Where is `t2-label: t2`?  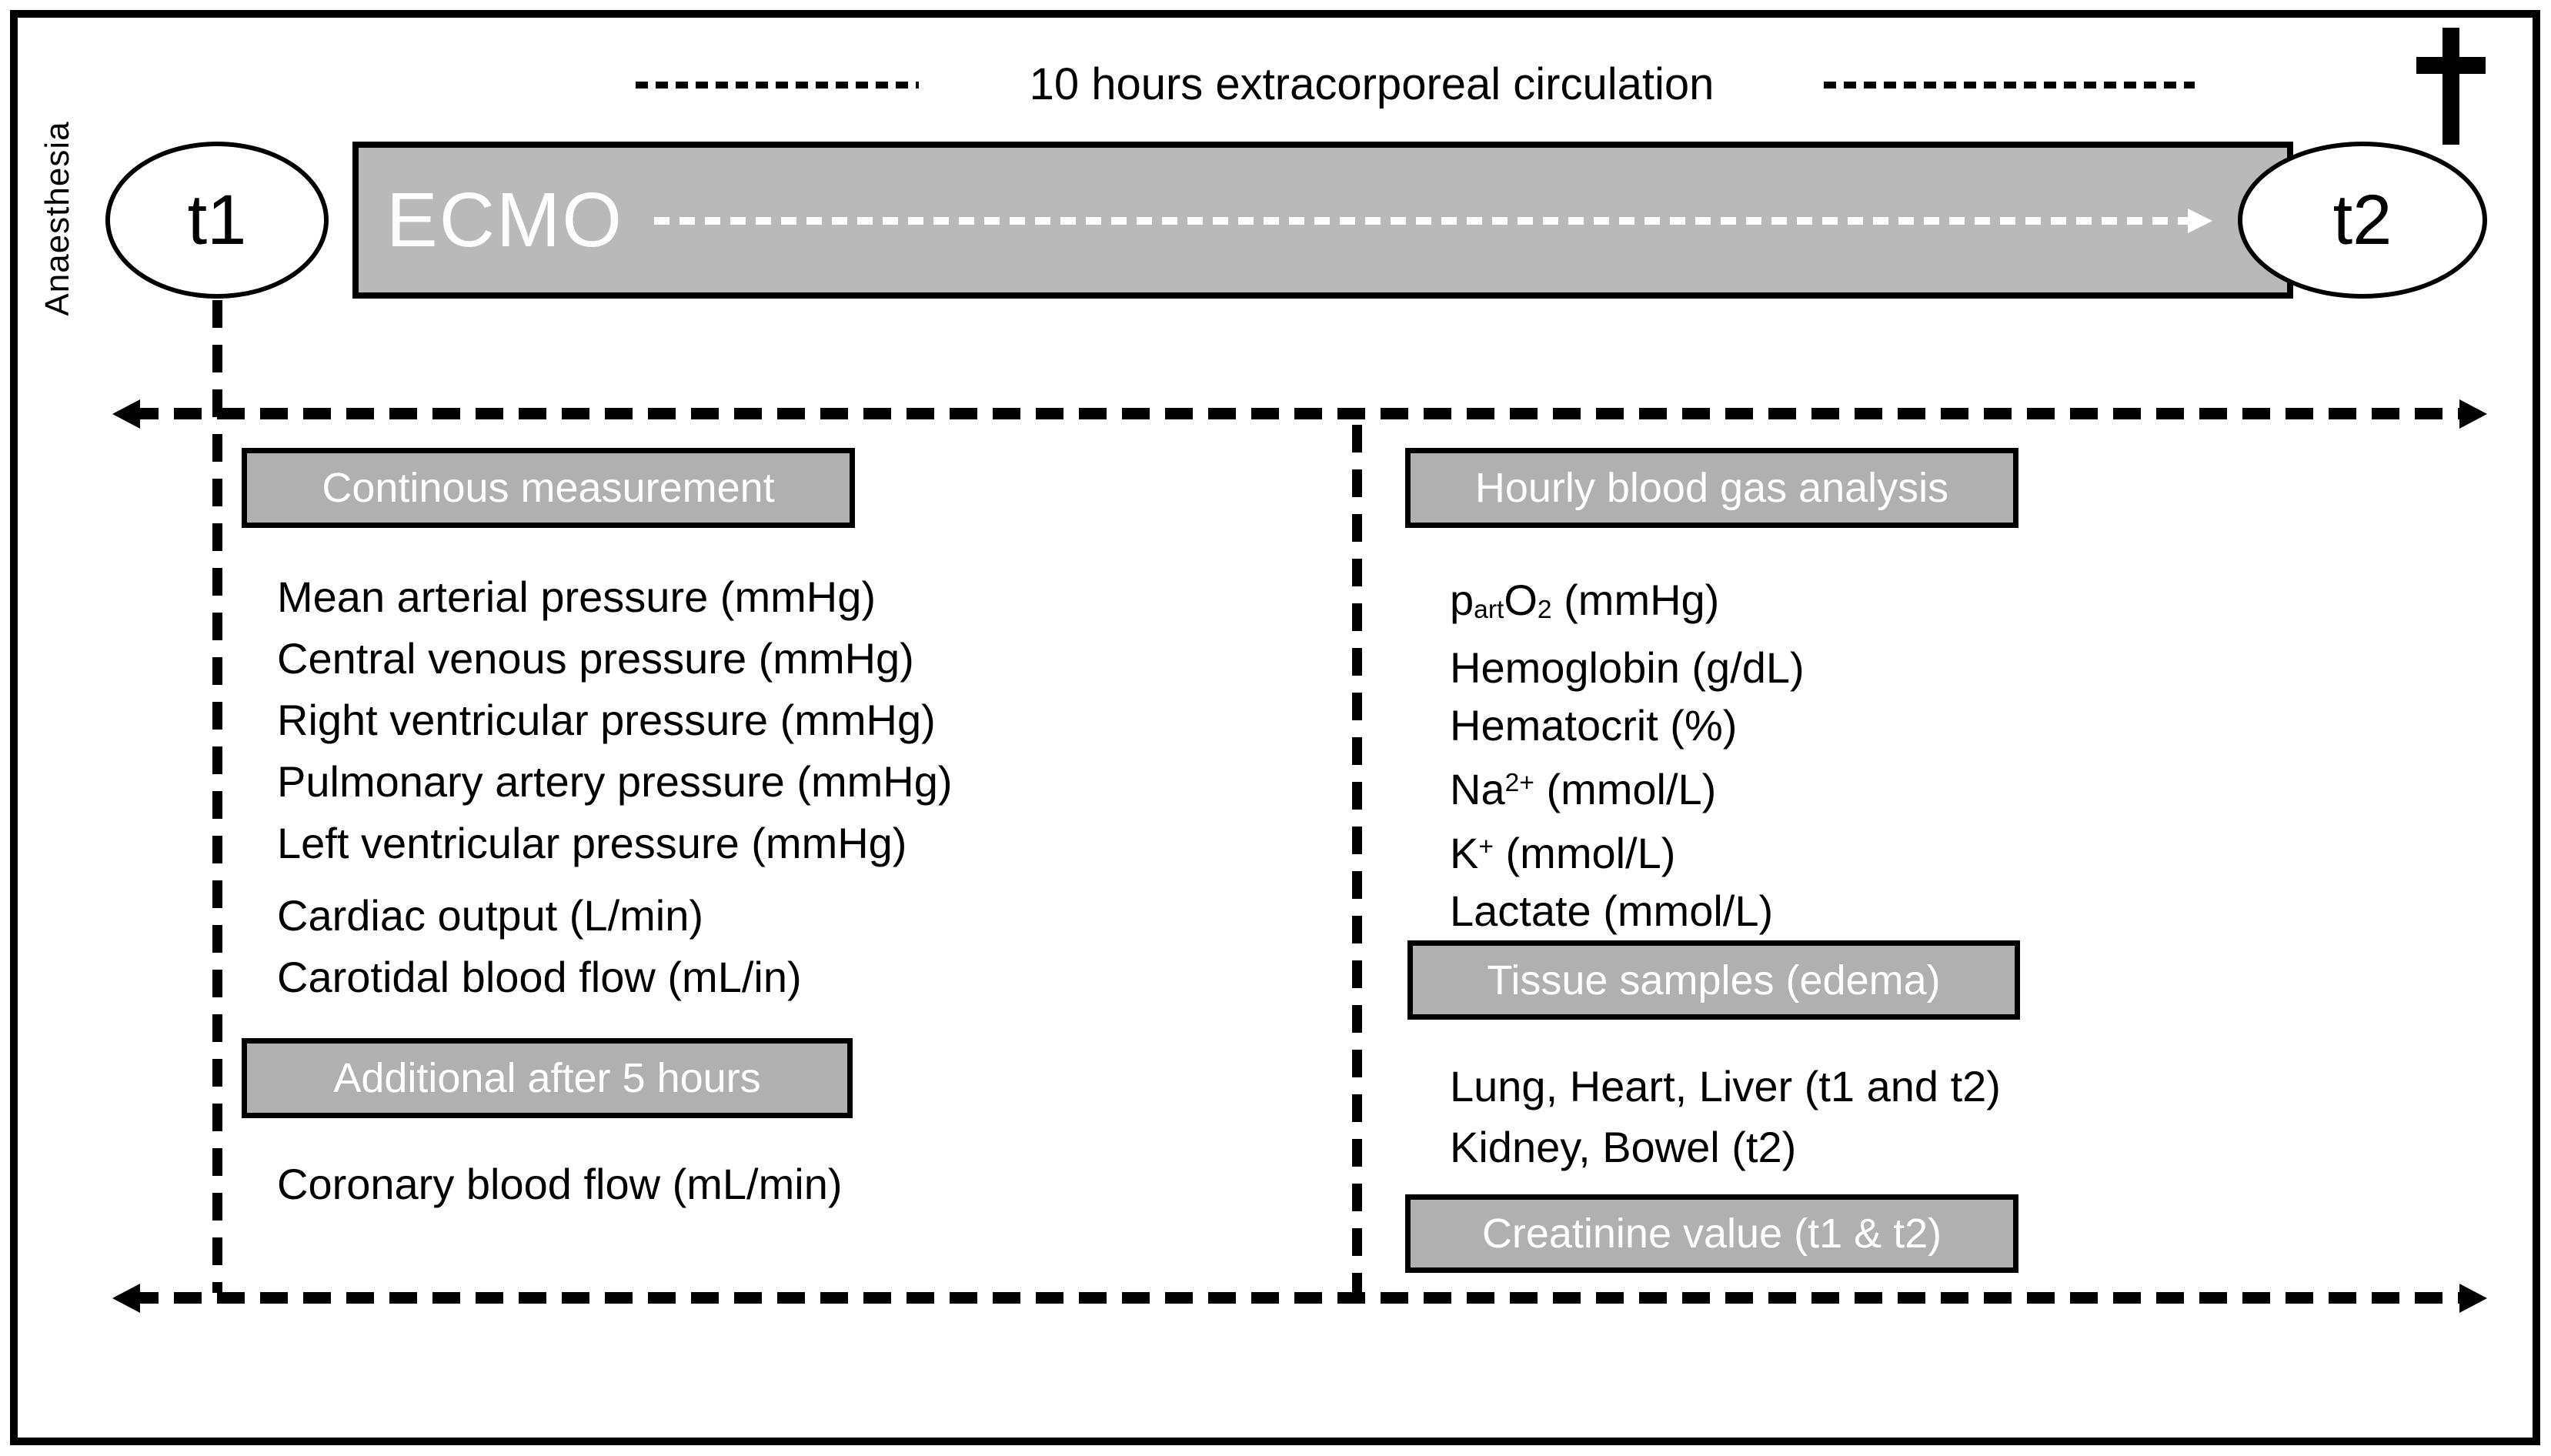 t2-label: t2 is located at coordinates (2362, 220).